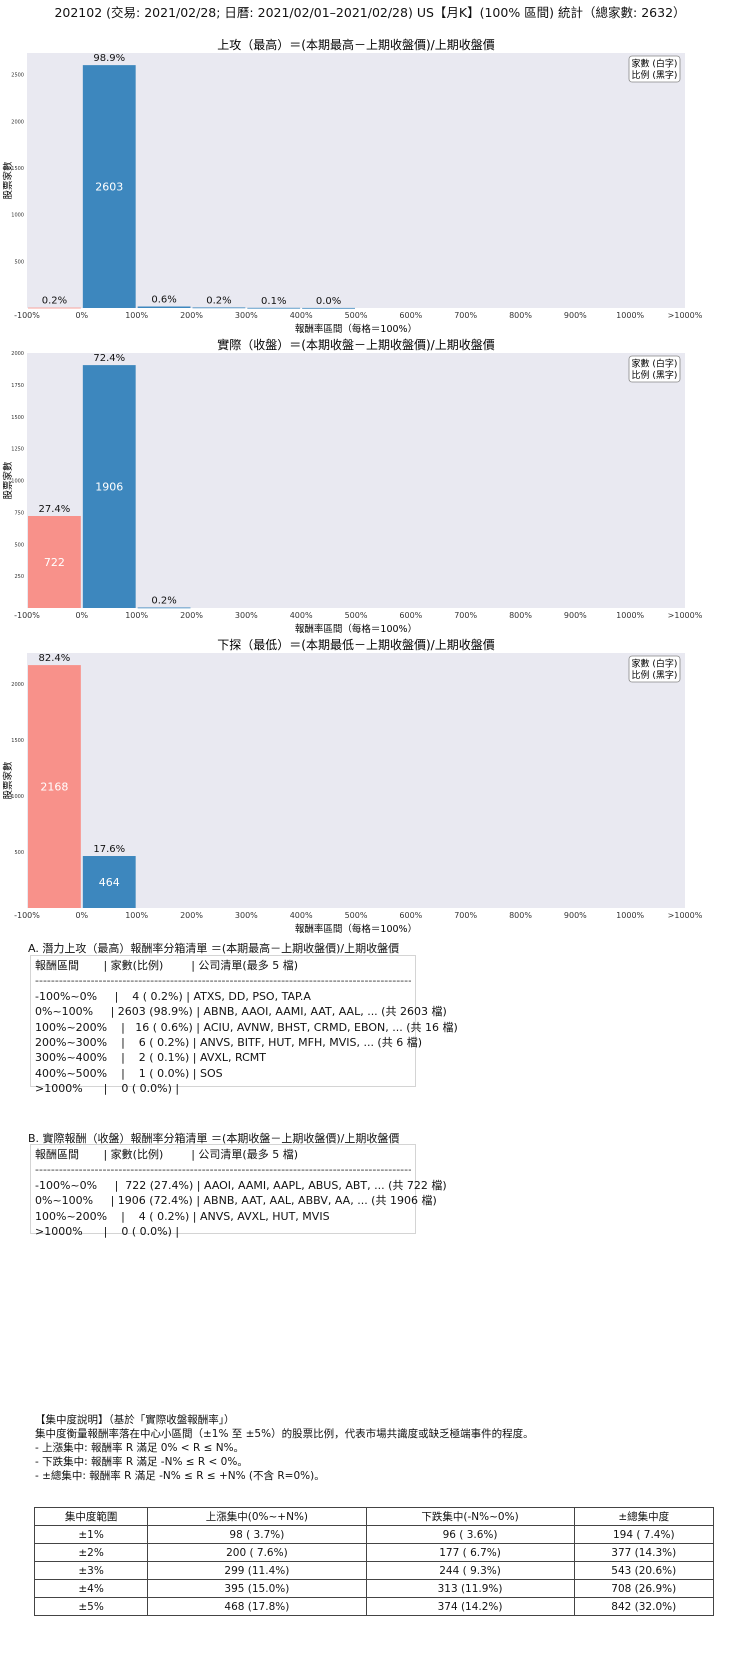  Describe the element at coordinates (91, 1552) in the screenshot. I see `table-cell: ±2%` at that location.